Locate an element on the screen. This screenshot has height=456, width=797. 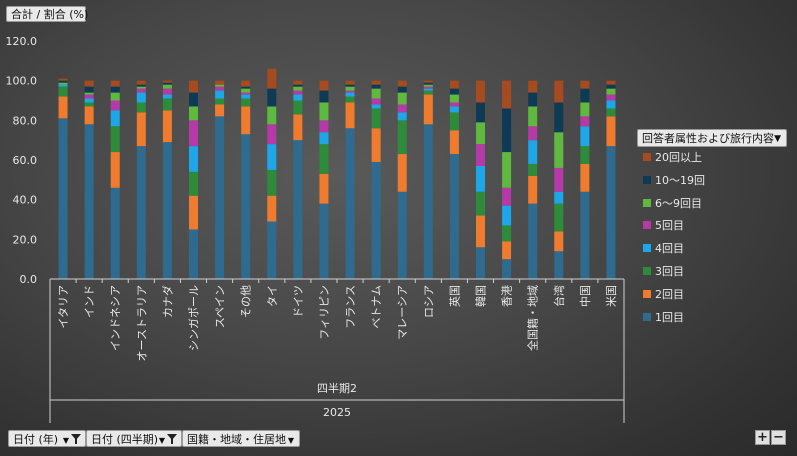
x-tick-label: 英国 is located at coordinates (454, 296).